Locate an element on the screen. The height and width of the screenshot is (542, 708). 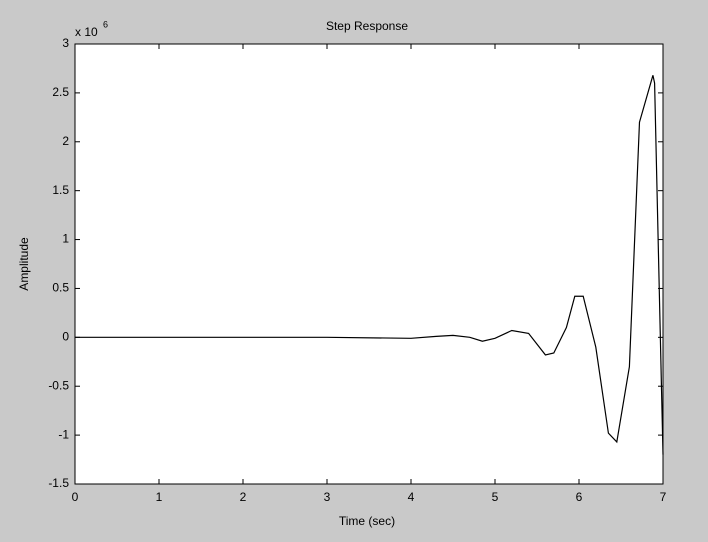
y-tick-label: 2 is located at coordinates (65, 141).